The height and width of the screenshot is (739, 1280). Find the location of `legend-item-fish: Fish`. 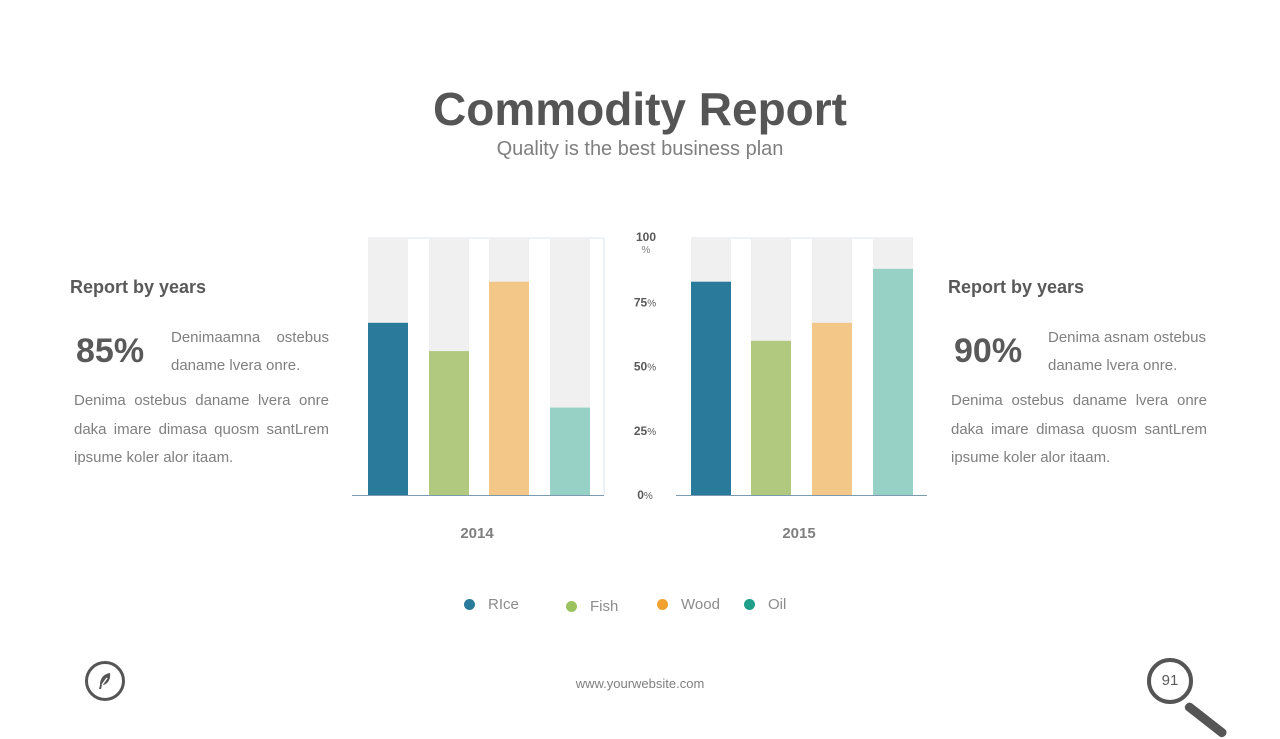

legend-item-fish: Fish is located at coordinates (592, 606).